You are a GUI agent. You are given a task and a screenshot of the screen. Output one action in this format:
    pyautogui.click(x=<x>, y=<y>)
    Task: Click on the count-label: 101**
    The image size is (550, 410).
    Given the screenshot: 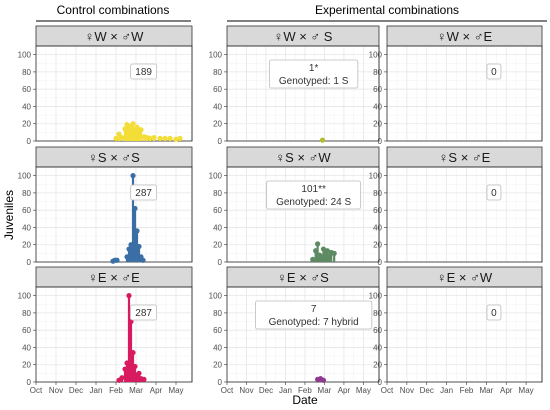 What is the action you would take?
    pyautogui.click(x=313, y=189)
    